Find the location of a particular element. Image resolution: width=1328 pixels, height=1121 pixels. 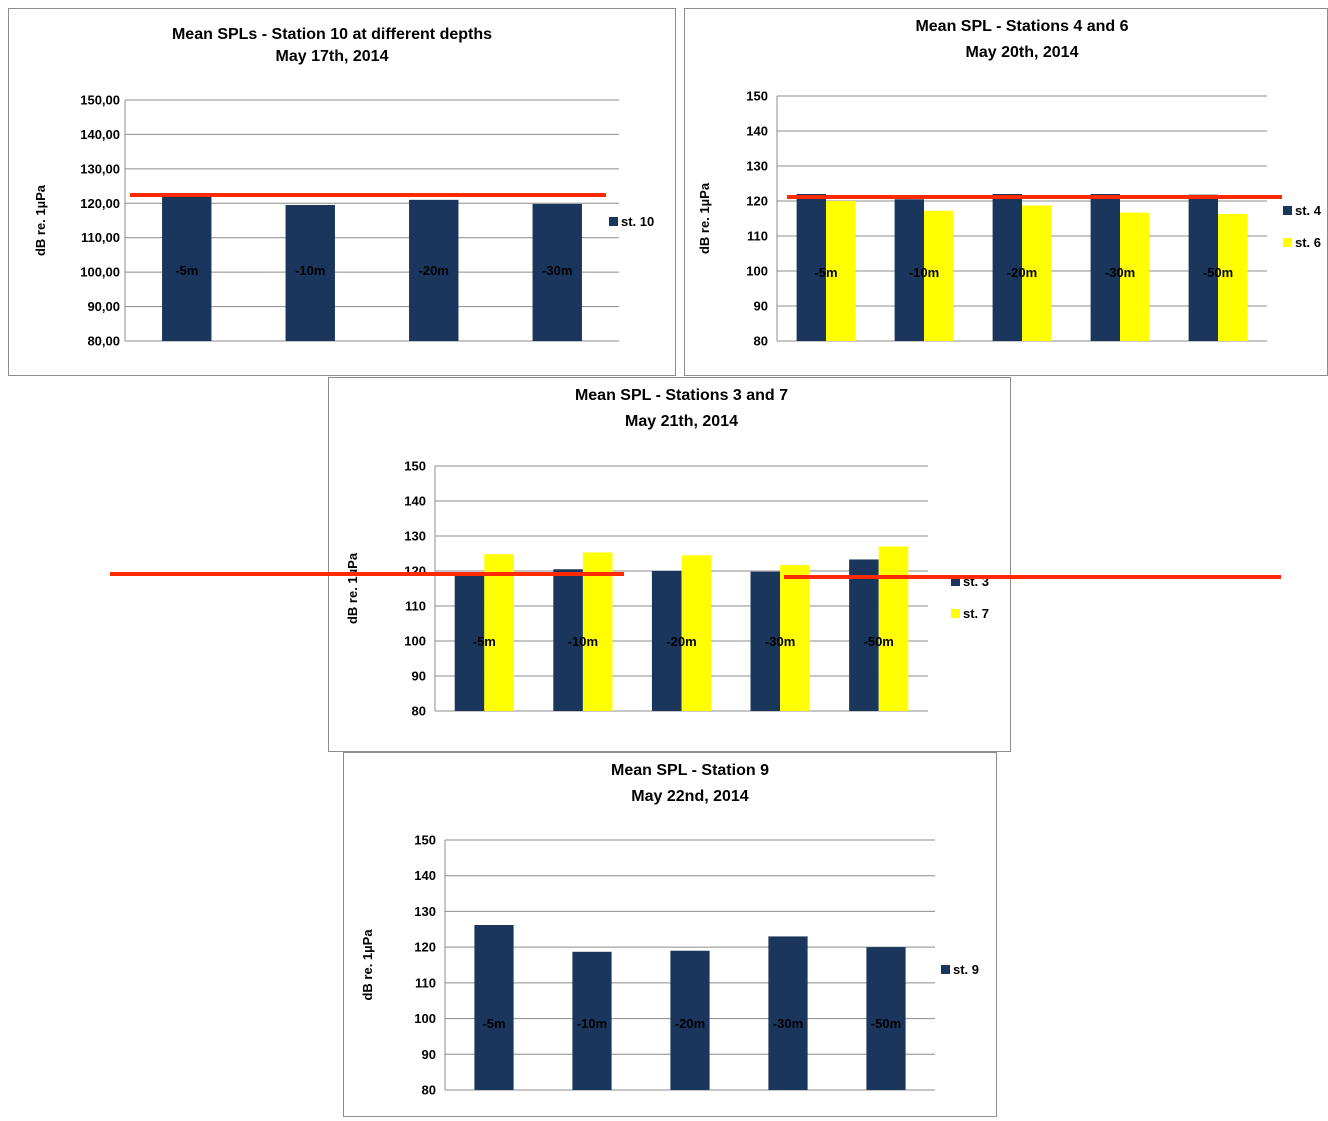

legend-label: st. 10 is located at coordinates (637, 221).